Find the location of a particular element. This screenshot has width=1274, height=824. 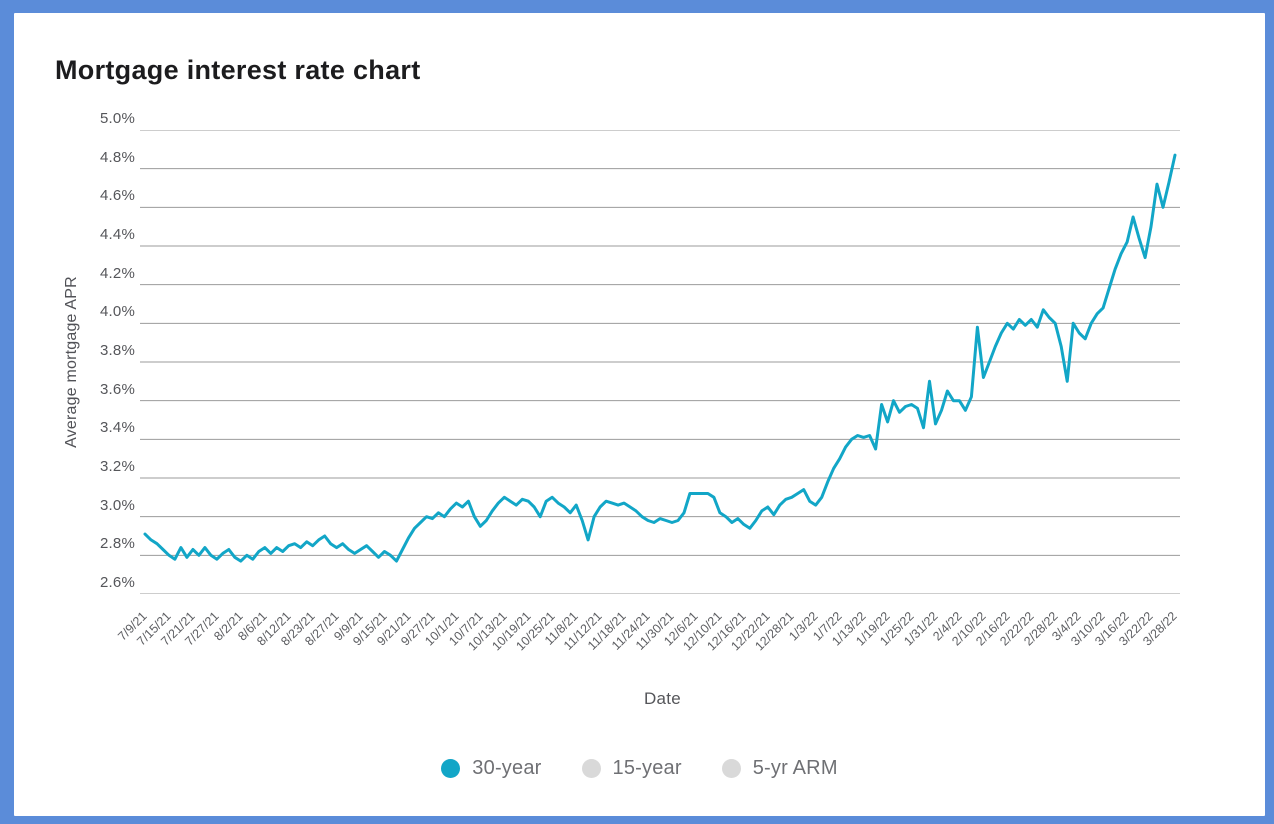

x-tick-label: 2/16/22 is located at coordinates (992, 629).